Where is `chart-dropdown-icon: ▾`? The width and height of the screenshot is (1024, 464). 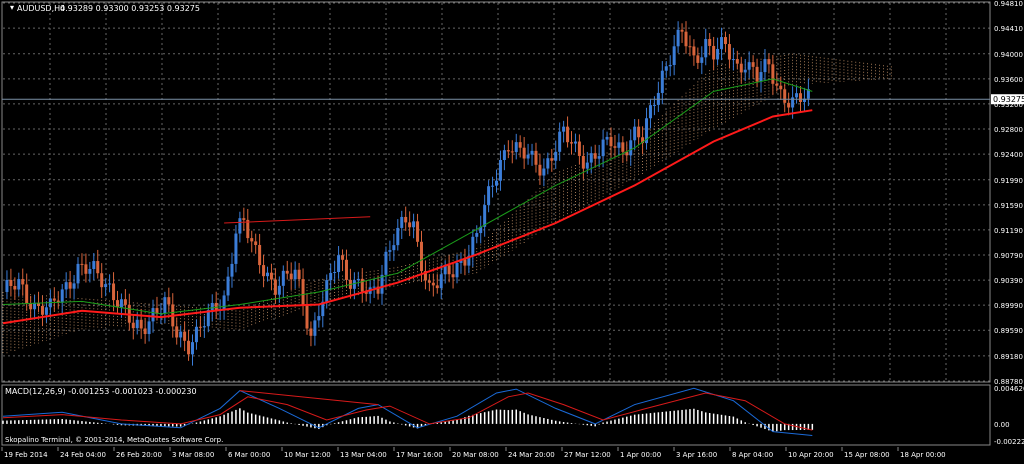
chart-dropdown-icon: ▾ is located at coordinates (12, 7).